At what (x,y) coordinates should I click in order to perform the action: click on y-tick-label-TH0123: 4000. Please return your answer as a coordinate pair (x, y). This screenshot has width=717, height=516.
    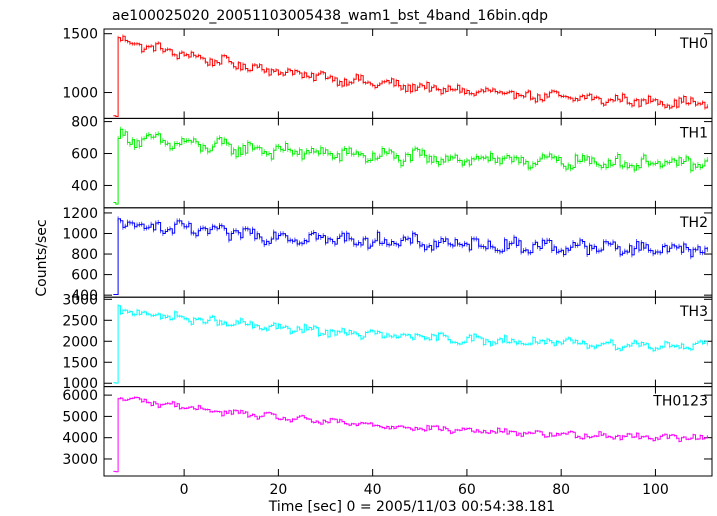
    Looking at the image, I should click on (80, 439).